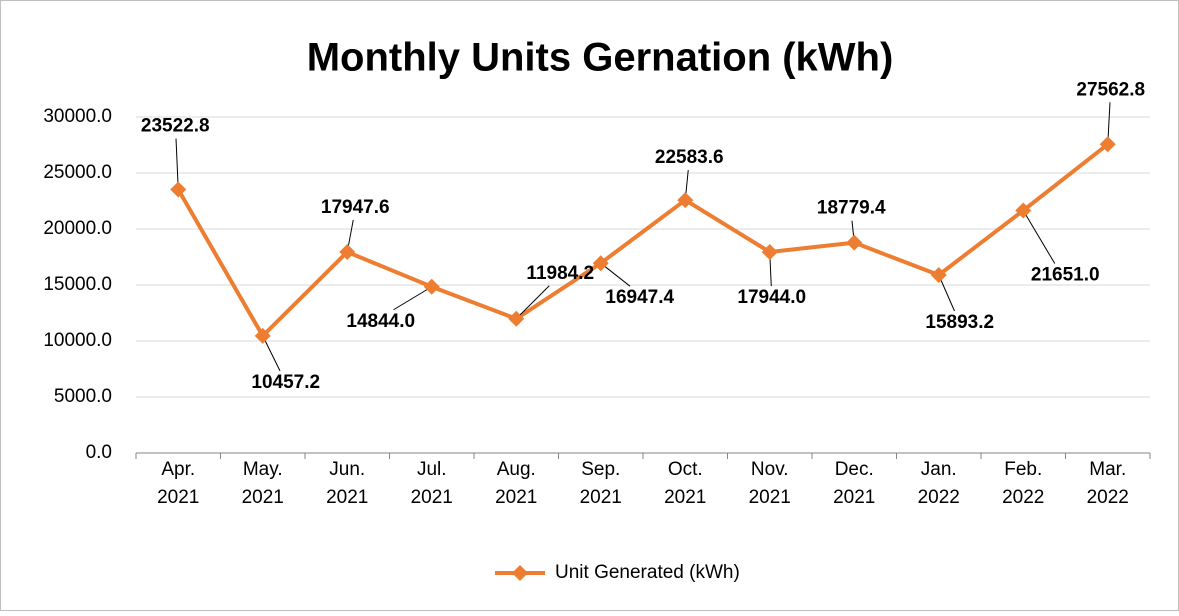 This screenshot has width=1179, height=616. What do you see at coordinates (1065, 275) in the screenshot?
I see `data-label: 21651.0` at bounding box center [1065, 275].